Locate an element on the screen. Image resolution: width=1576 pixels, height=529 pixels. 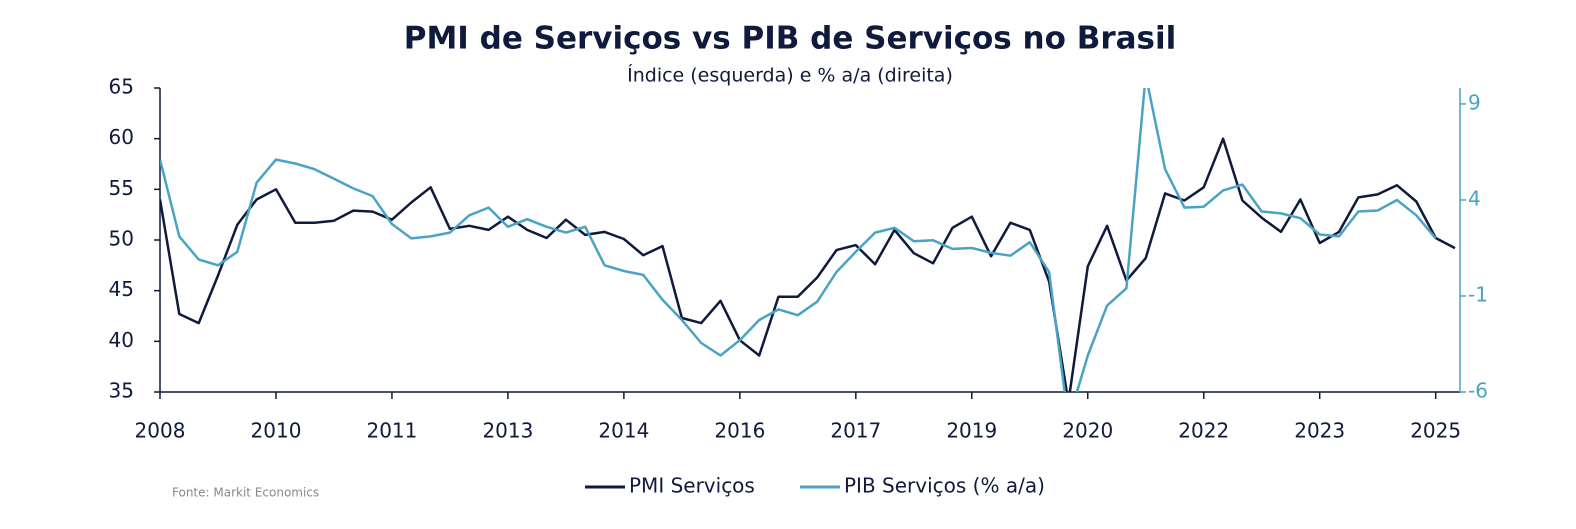
x-tick-label: 2010 is located at coordinates (276, 431).